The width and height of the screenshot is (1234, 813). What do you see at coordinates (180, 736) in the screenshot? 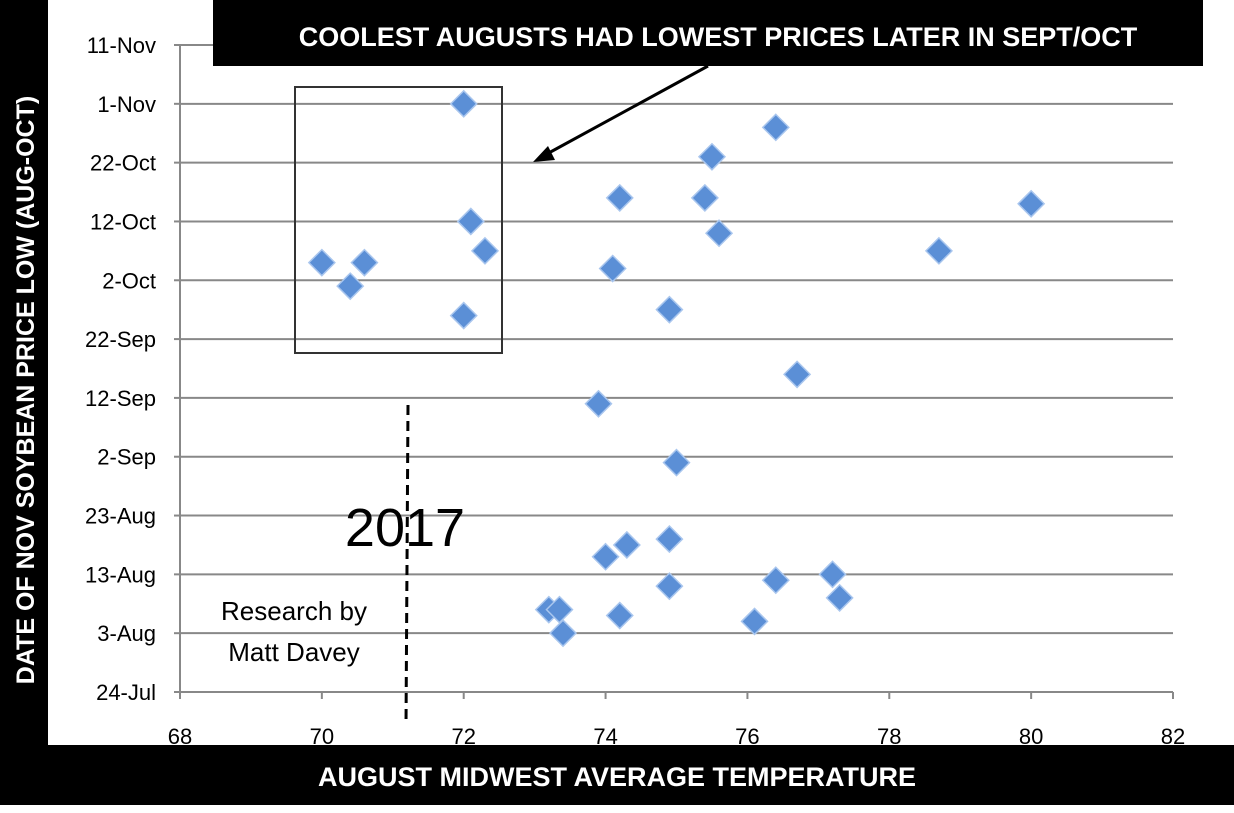
I see `x-tick-label: 68` at bounding box center [180, 736].